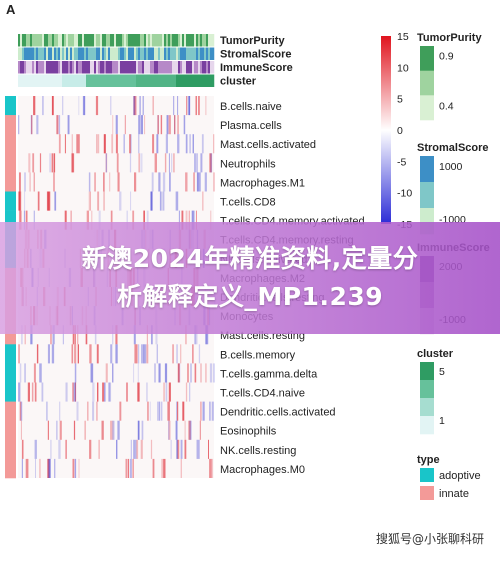  What do you see at coordinates (248, 203) in the screenshot?
I see `row-label: T.cells.CD8` at bounding box center [248, 203].